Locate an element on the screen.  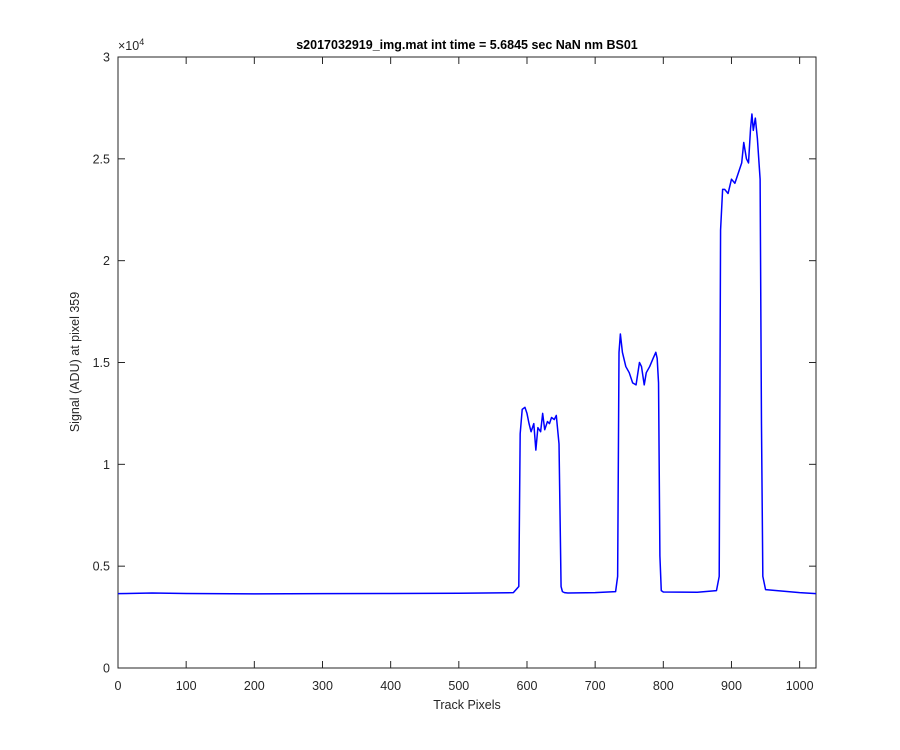
x-tick-label: 400 is located at coordinates (390, 686).